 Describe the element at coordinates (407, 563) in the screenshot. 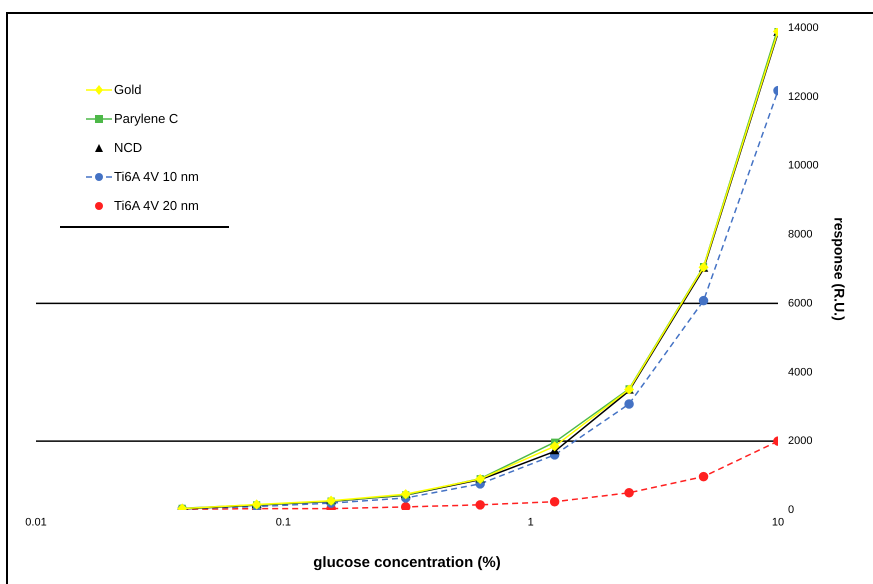

I see `x-axis-title: glucose concentration (%)` at that location.